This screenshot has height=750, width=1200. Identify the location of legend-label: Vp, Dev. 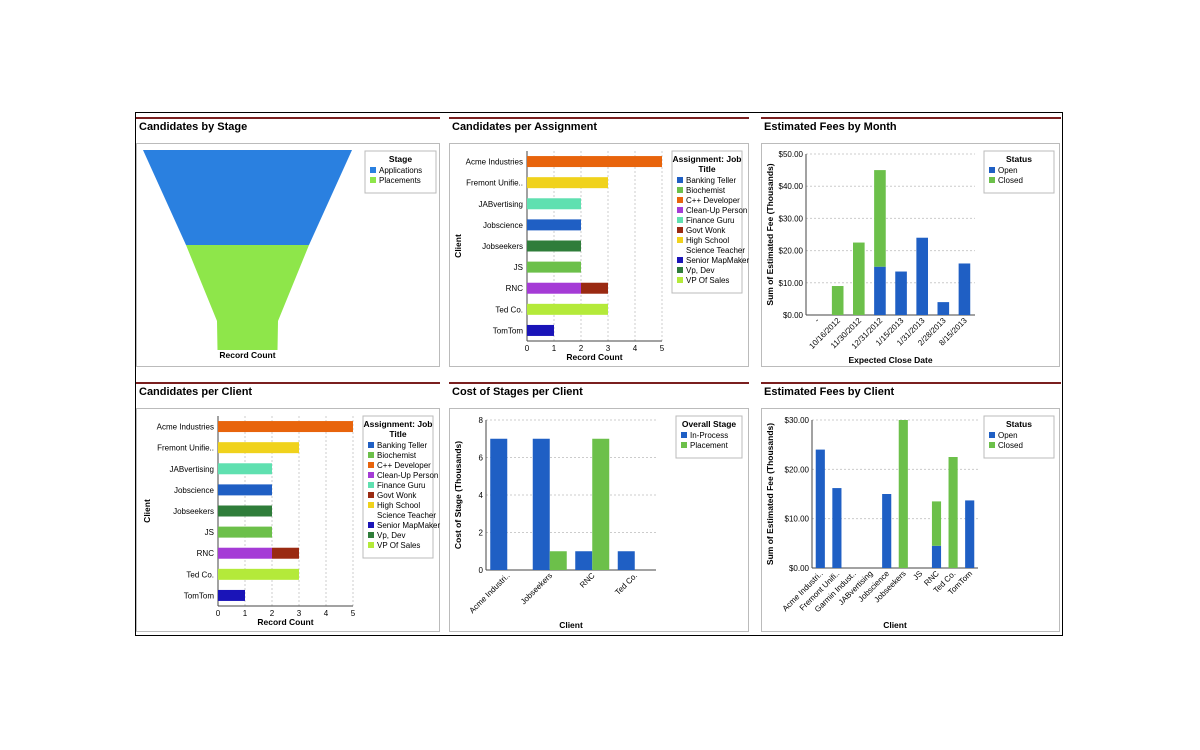
(391, 535).